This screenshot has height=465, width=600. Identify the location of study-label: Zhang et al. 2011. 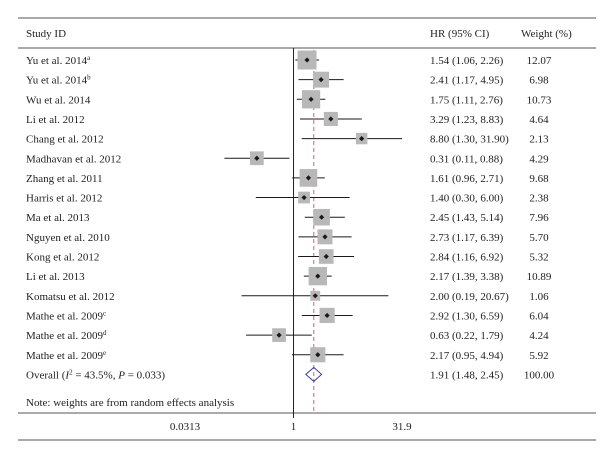
(64, 179).